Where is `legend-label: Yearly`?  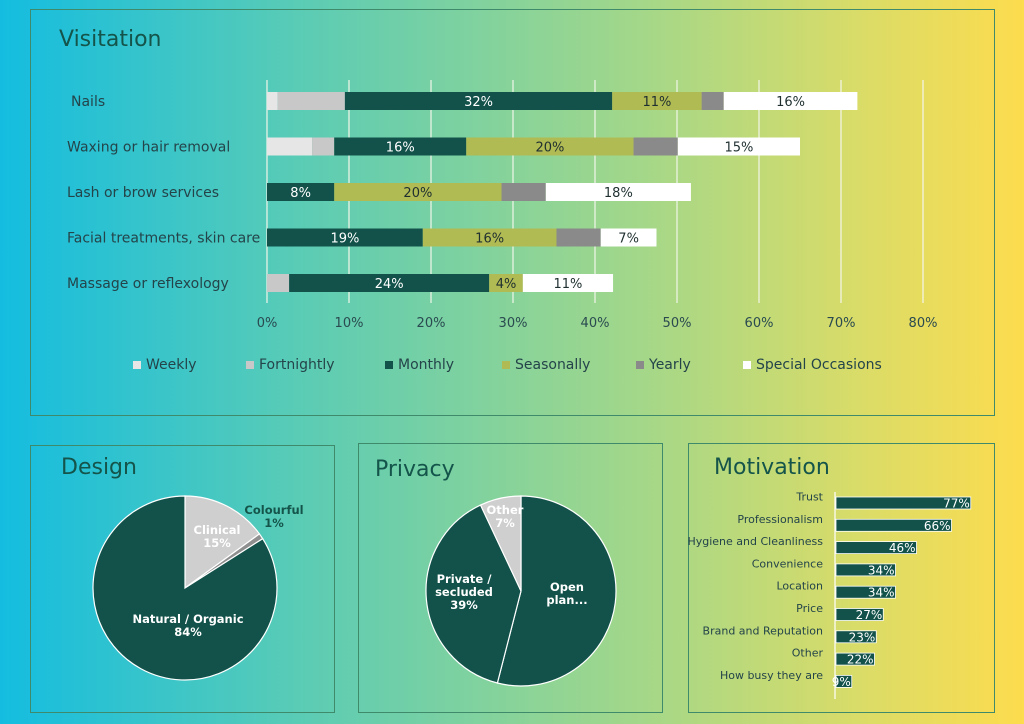 legend-label: Yearly is located at coordinates (669, 365).